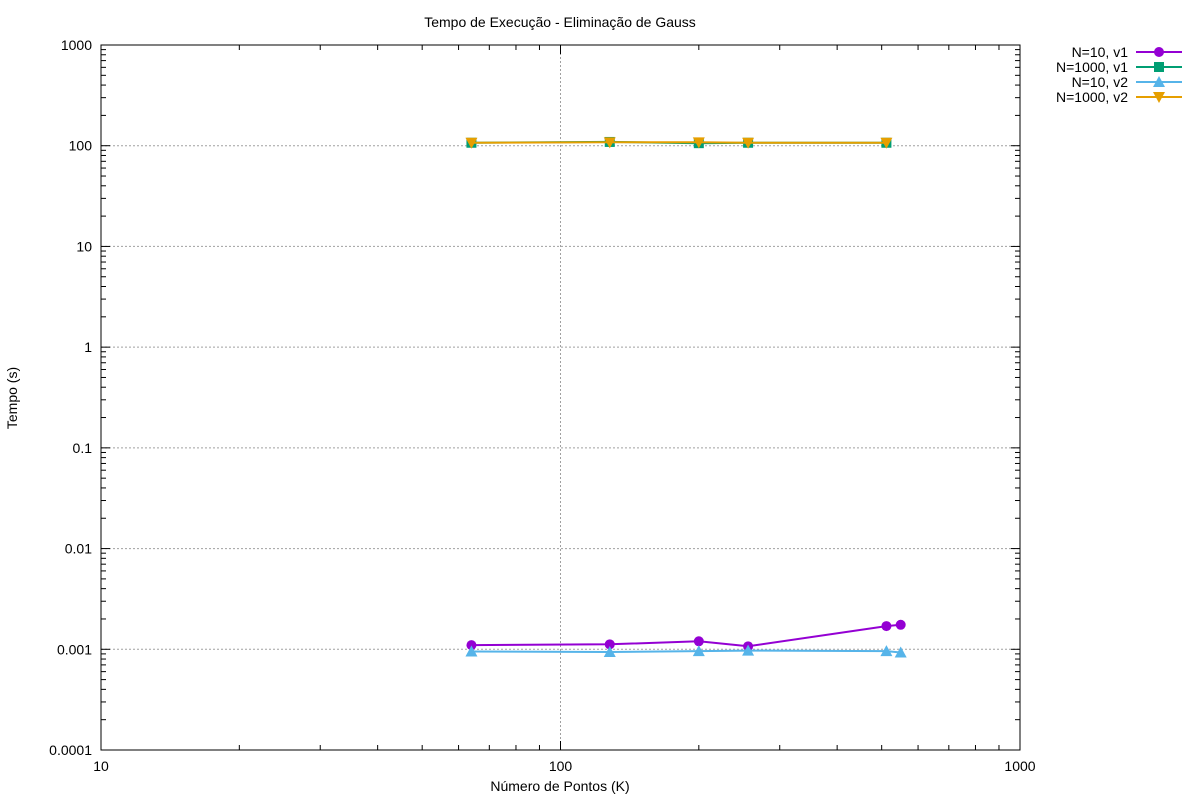 This screenshot has width=1200, height=800. I want to click on y-tick-label: 0.1, so click(83, 448).